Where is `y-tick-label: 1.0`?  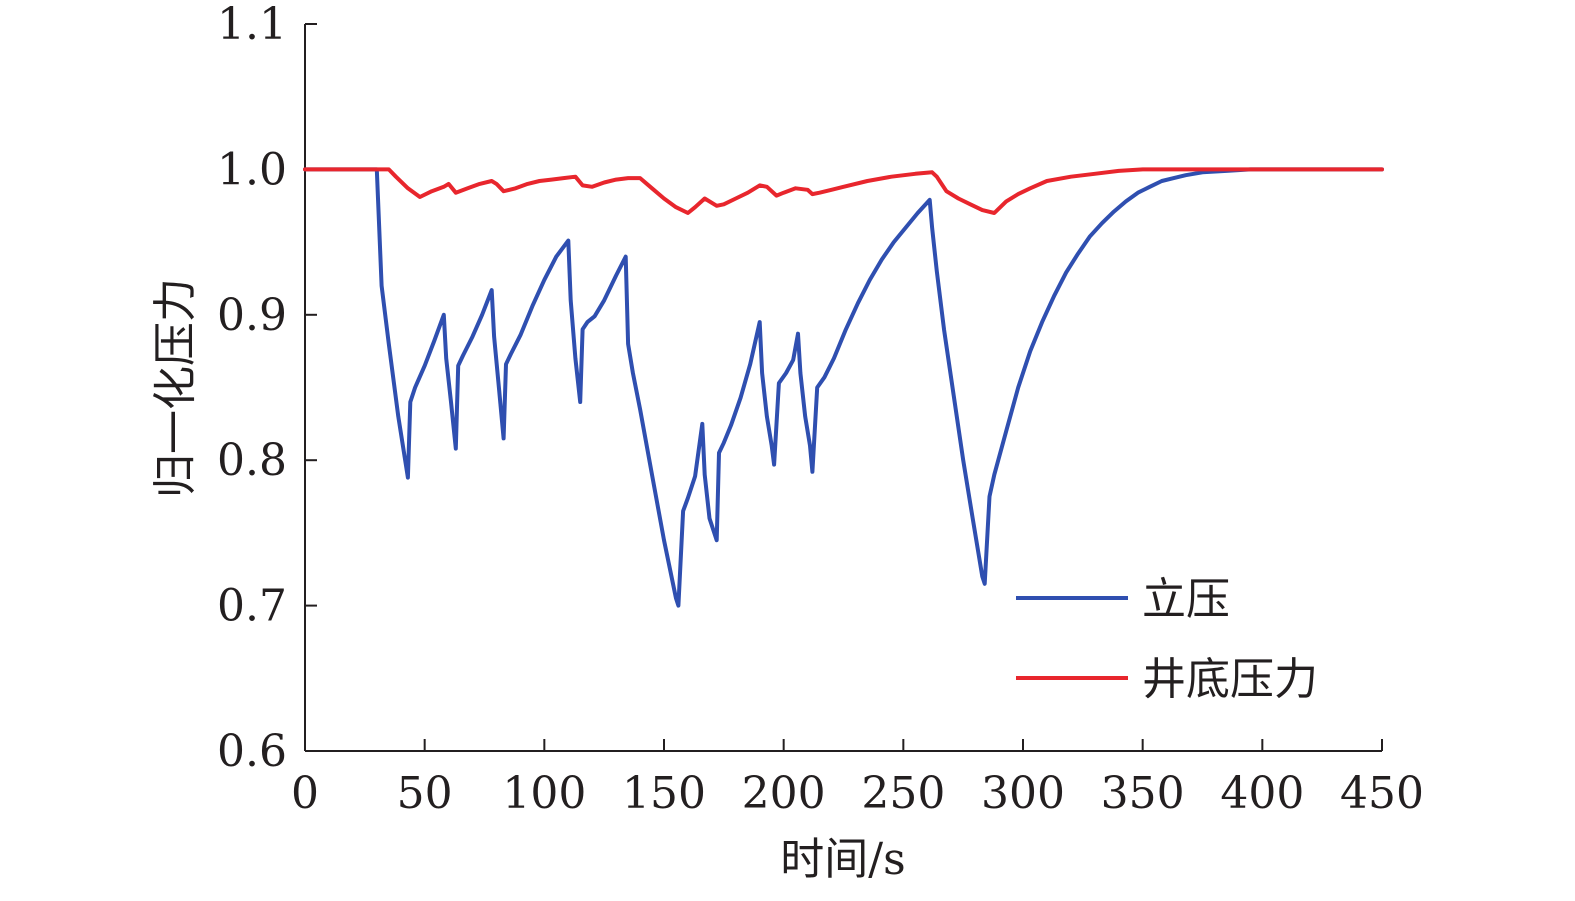
y-tick-label: 1.0 is located at coordinates (252, 169).